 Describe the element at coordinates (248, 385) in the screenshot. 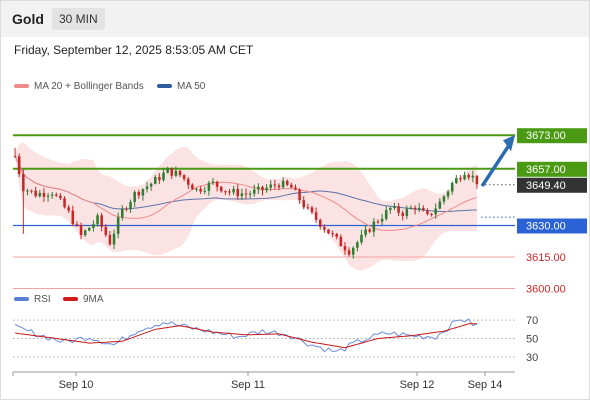

I see `x-tick-label: Sep 11` at that location.